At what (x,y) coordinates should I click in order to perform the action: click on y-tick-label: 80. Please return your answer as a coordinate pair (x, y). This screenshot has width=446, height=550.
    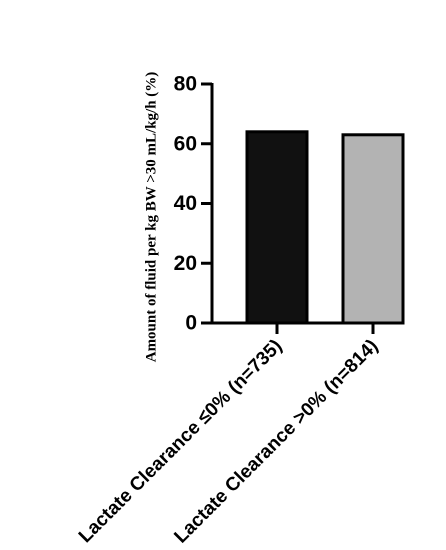
    Looking at the image, I should click on (185, 84).